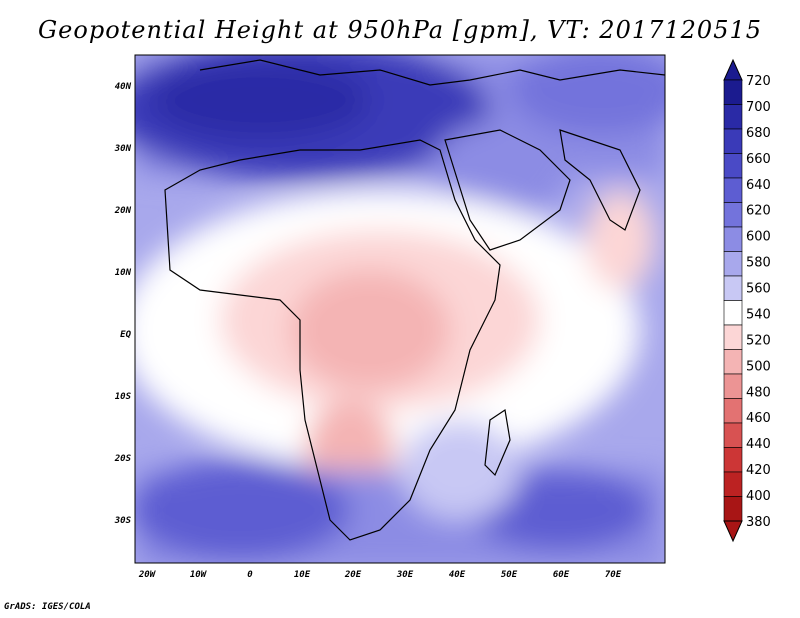 This screenshot has height=618, width=800. Describe the element at coordinates (600, 180) in the screenshot. I see `india-coastline` at that location.